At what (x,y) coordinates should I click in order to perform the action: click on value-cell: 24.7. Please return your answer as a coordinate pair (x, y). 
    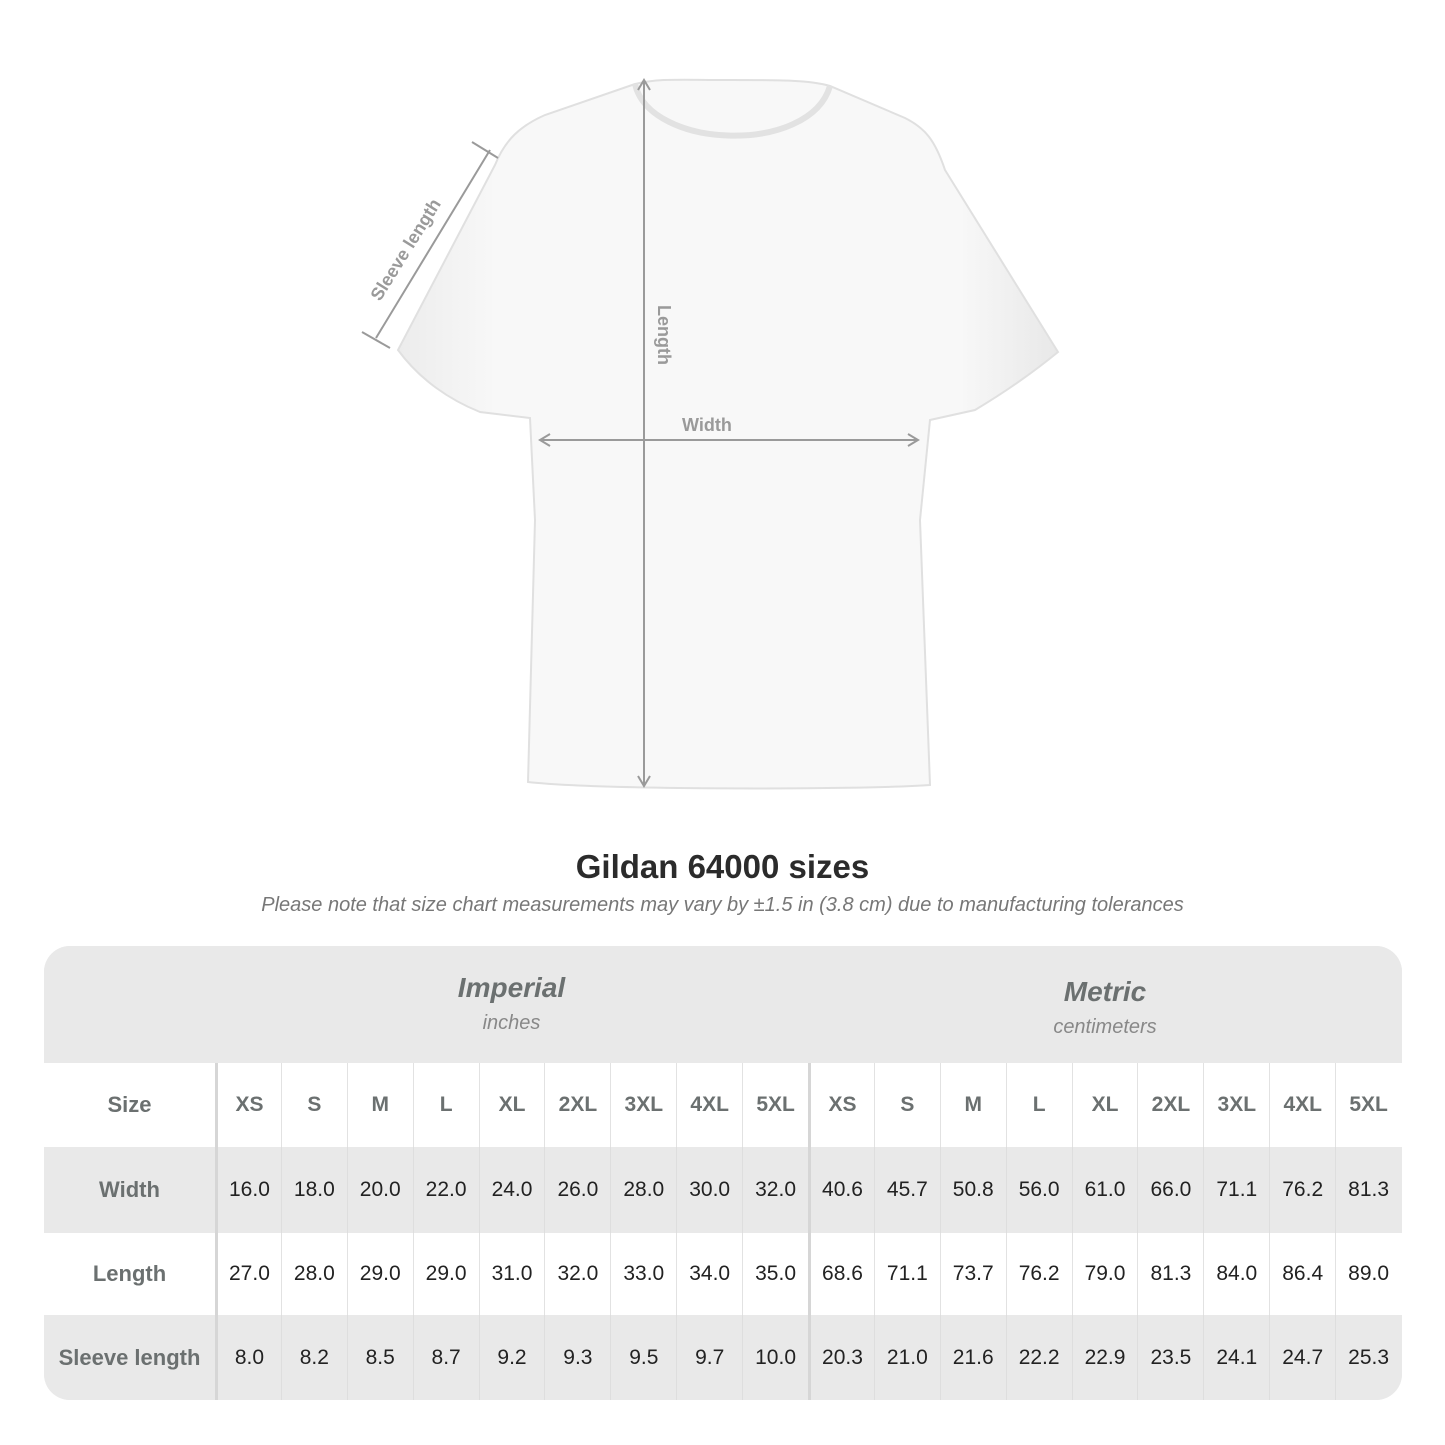
    Looking at the image, I should click on (1302, 1357).